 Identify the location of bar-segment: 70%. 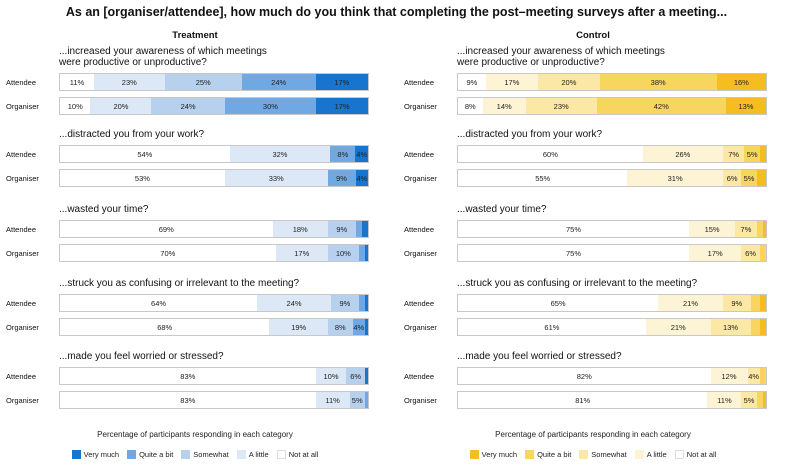
(168, 253).